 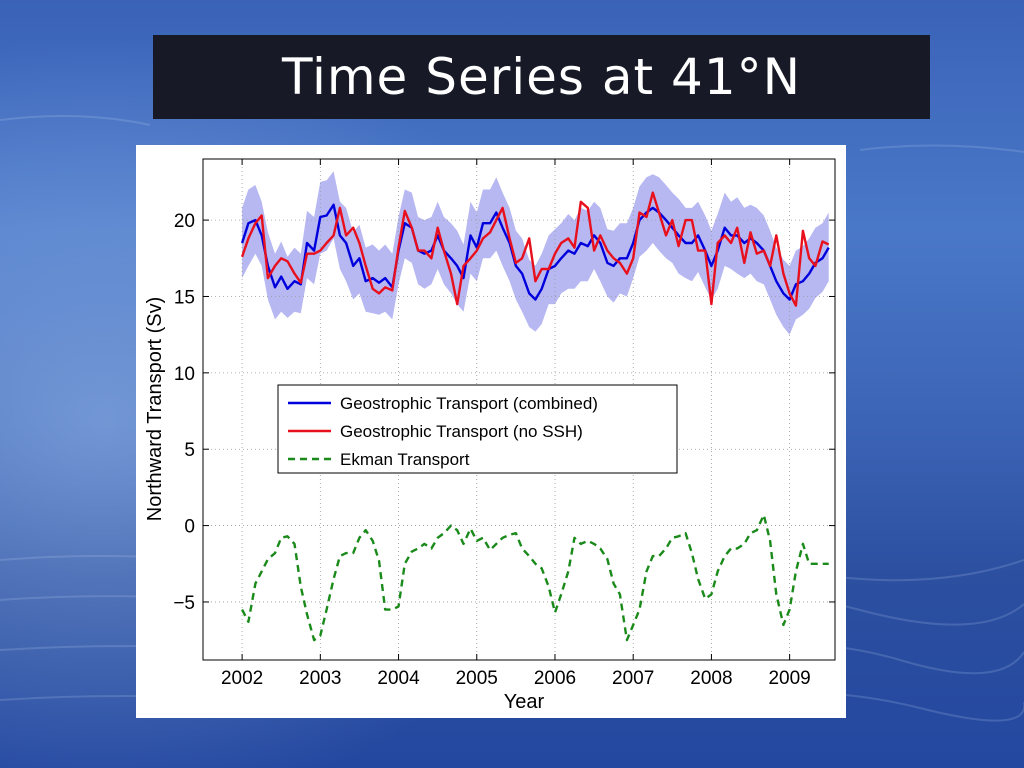 What do you see at coordinates (555, 678) in the screenshot?
I see `x-tick-label: 2006` at bounding box center [555, 678].